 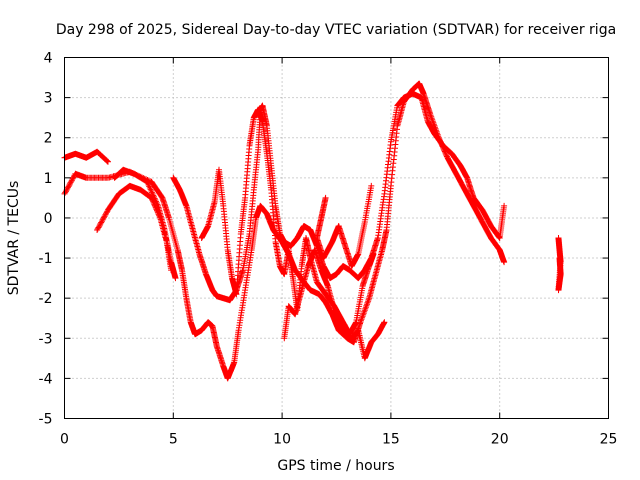 What do you see at coordinates (500, 440) in the screenshot?
I see `x-tick-label: 20` at bounding box center [500, 440].